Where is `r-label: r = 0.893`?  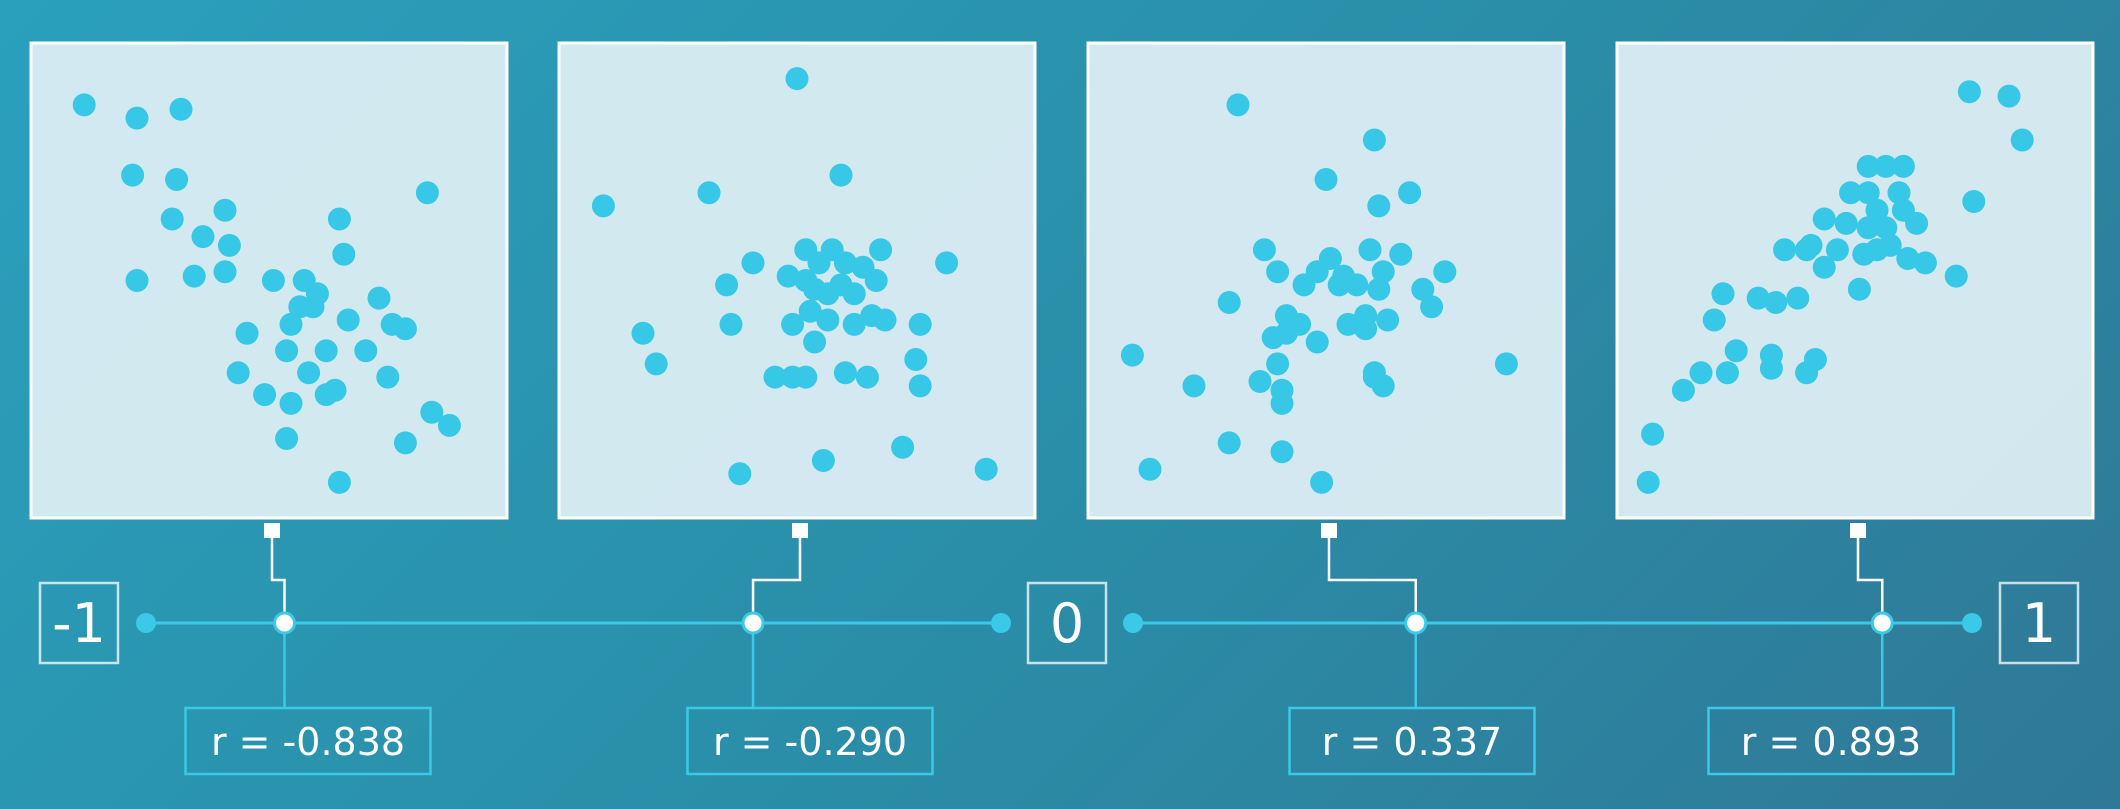
r-label: r = 0.893 is located at coordinates (1831, 742).